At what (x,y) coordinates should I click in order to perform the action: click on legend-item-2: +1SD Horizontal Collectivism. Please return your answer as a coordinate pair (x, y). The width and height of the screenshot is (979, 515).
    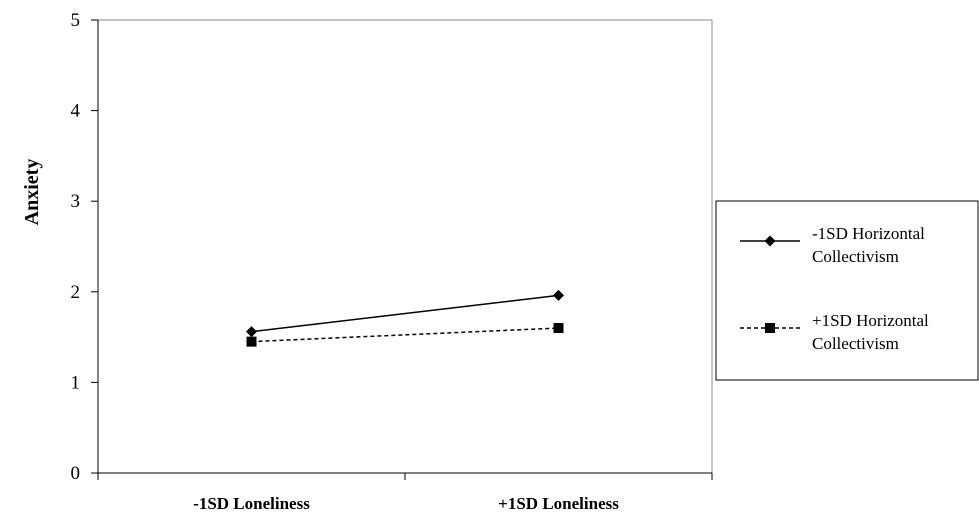
    Looking at the image, I should click on (834, 332).